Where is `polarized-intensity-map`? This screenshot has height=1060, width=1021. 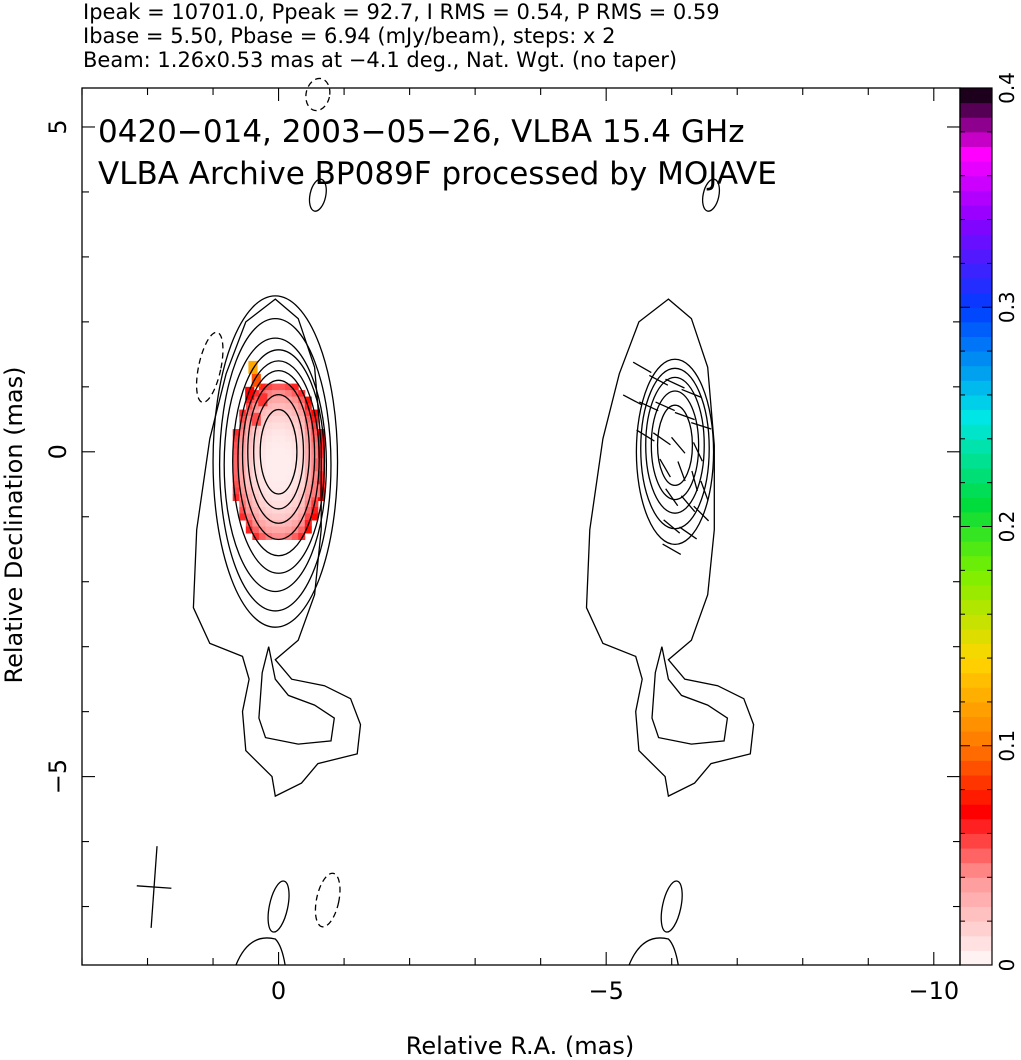 polarized-intensity-map is located at coordinates (278, 450).